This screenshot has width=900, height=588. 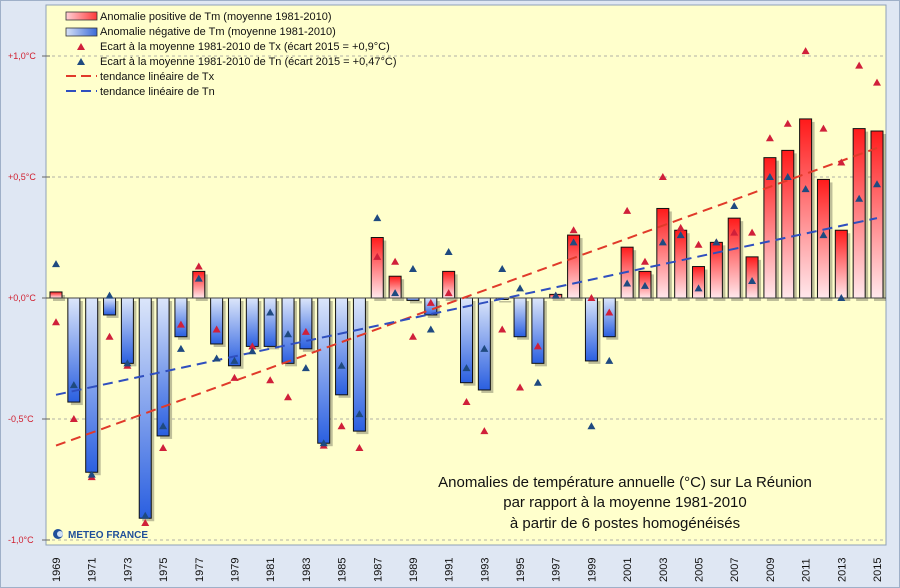 What do you see at coordinates (414, 570) in the screenshot?
I see `x-tick-label: 1989` at bounding box center [414, 570].